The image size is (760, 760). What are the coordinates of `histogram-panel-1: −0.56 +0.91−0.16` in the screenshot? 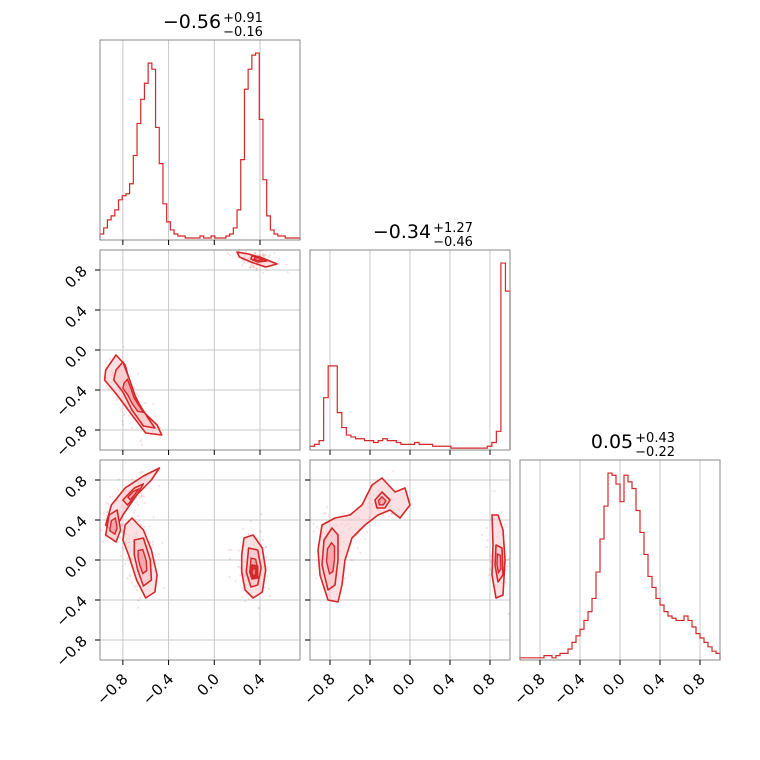 It's located at (200, 128).